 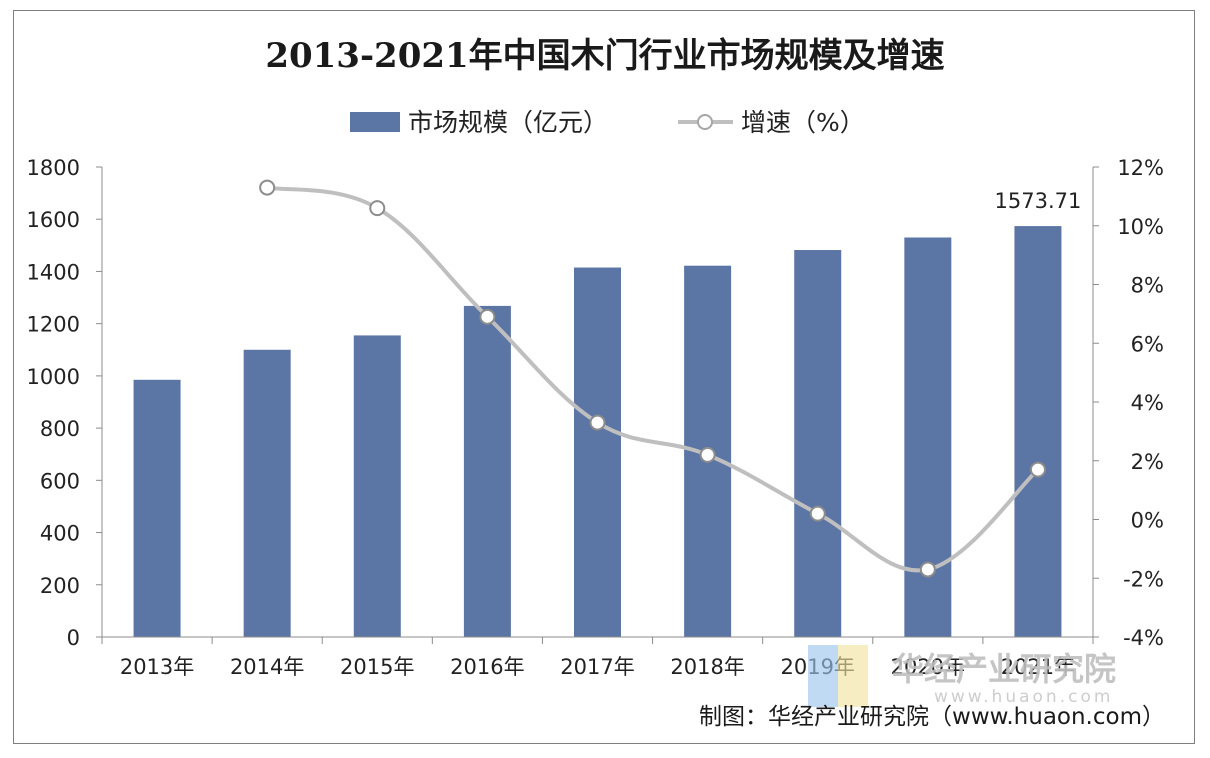 What do you see at coordinates (53, 325) in the screenshot?
I see `y-left-tick-label: 1200` at bounding box center [53, 325].